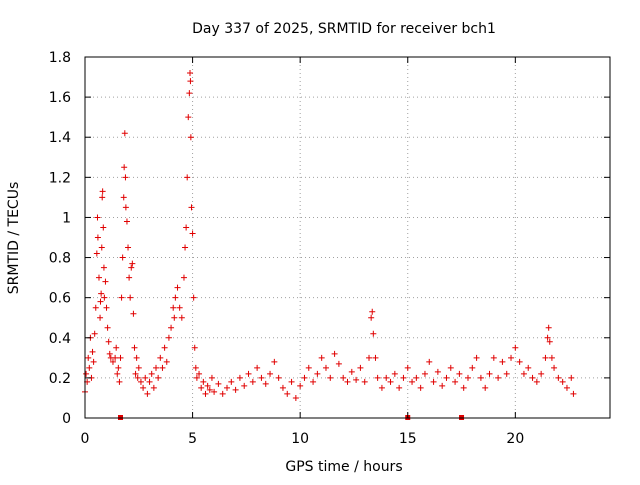 The height and width of the screenshot is (485, 640). Describe the element at coordinates (60, 178) in the screenshot. I see `y-tick-label: 1.2` at that location.